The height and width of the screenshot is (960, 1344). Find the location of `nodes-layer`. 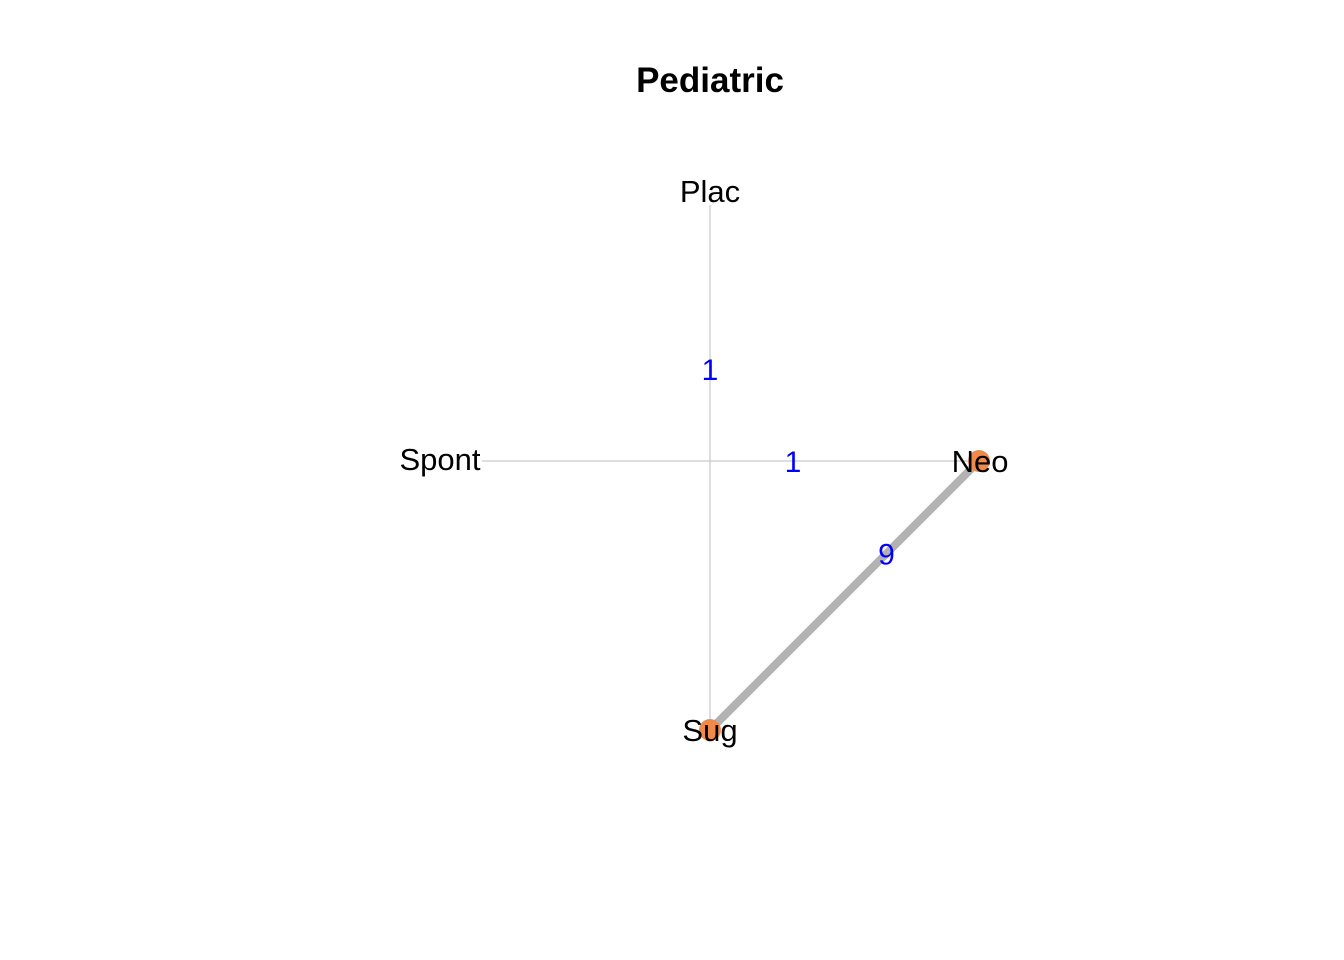

nodes-layer is located at coordinates (844, 595).